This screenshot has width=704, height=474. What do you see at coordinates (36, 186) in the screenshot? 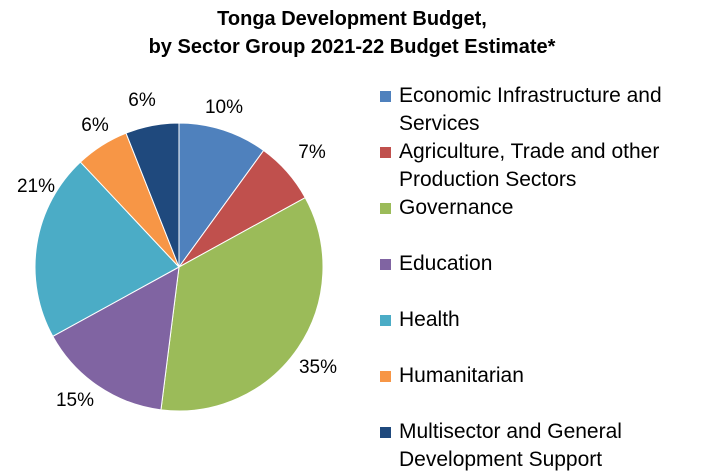
I see `slice-data-label: 21%` at bounding box center [36, 186].